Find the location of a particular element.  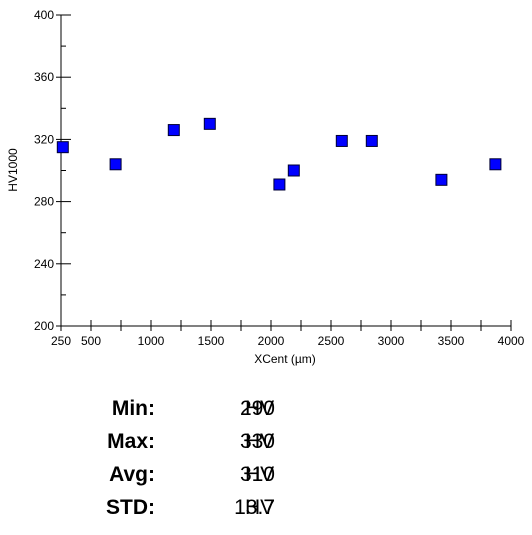

stat-row-avg: Avg: 310 HV is located at coordinates (190, 474).